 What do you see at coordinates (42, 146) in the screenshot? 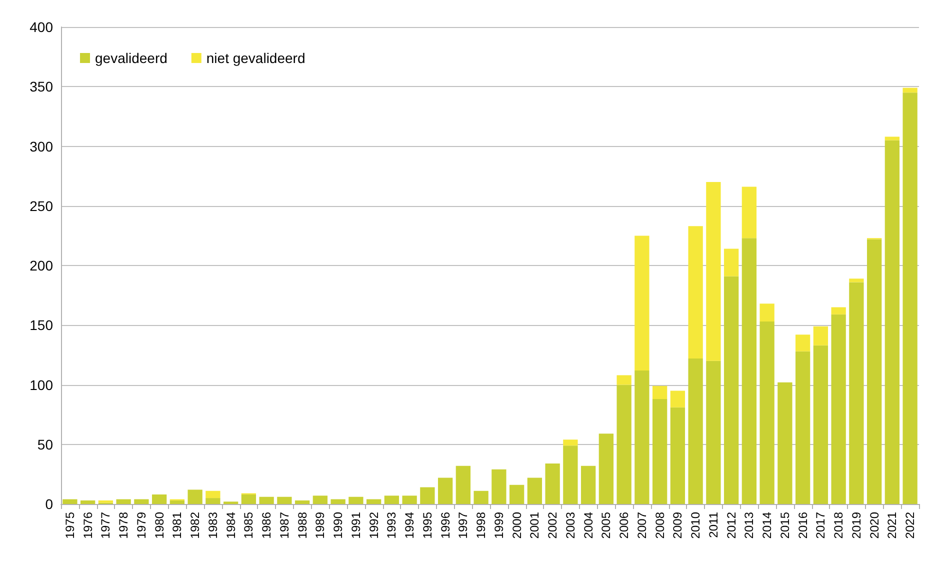
I see `y-tick-label: 300` at bounding box center [42, 146].